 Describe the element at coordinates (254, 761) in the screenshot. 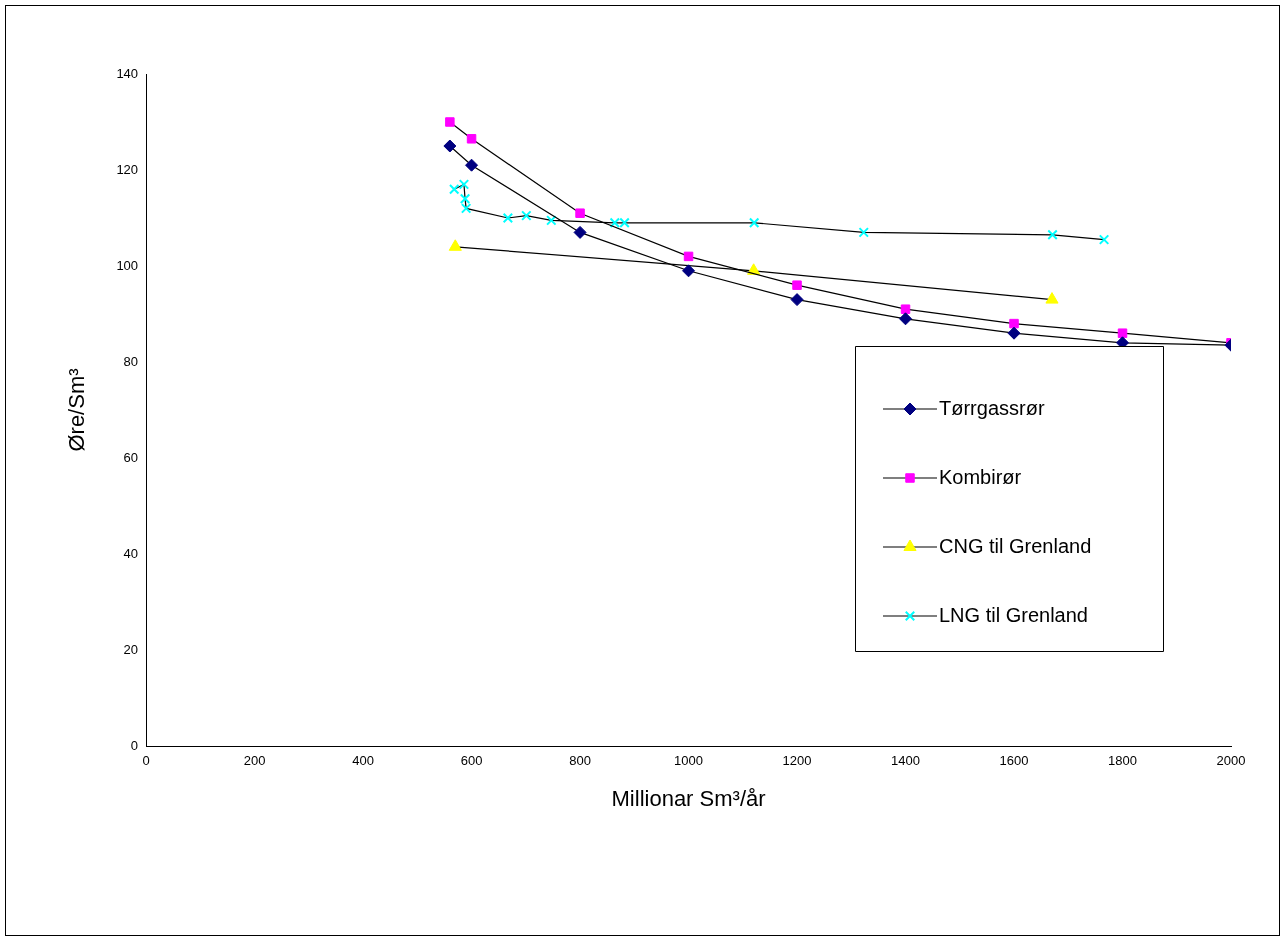

I see `x-tick-label: 200` at that location.